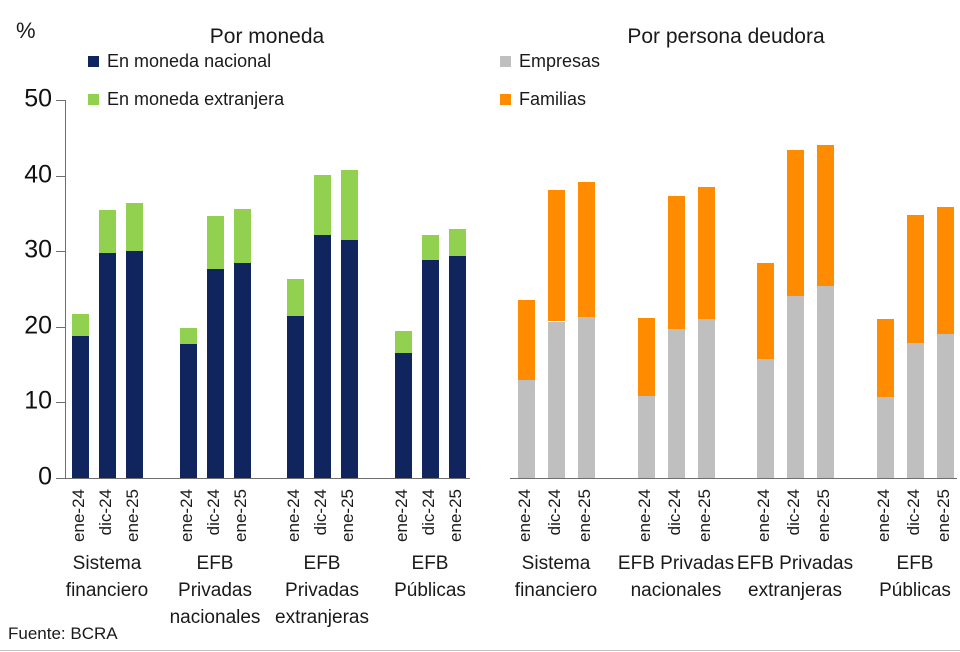  Describe the element at coordinates (505, 61) in the screenshot. I see `legend-swatch-empresas-icon` at that location.